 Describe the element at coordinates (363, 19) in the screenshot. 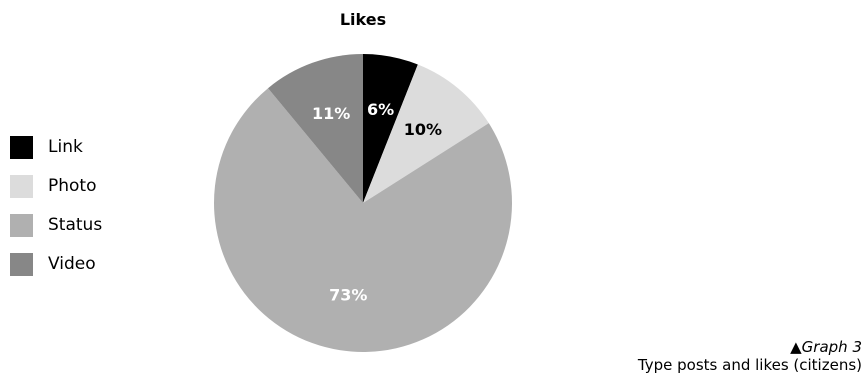

I see `chart-title: Likes` at that location.